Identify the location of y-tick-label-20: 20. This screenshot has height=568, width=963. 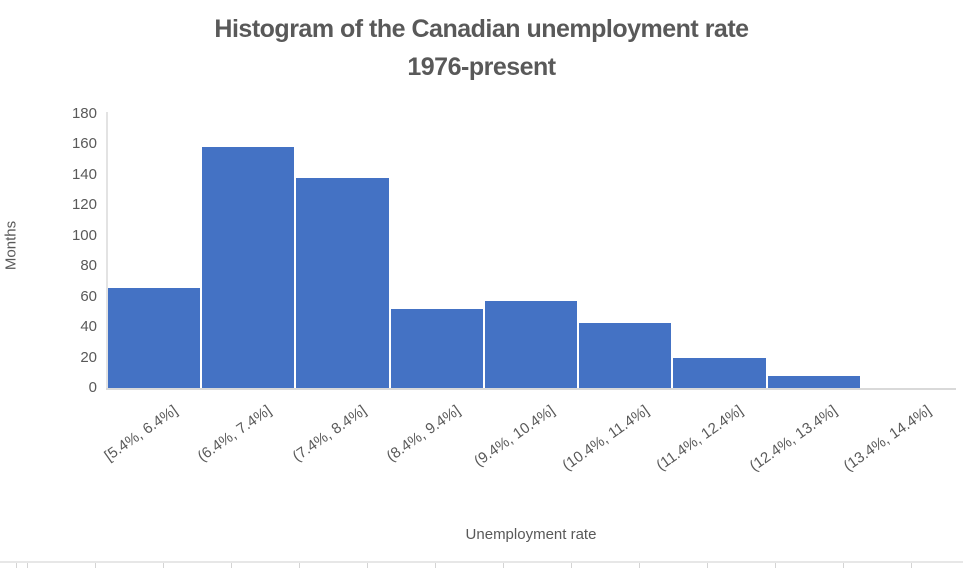
(88, 357).